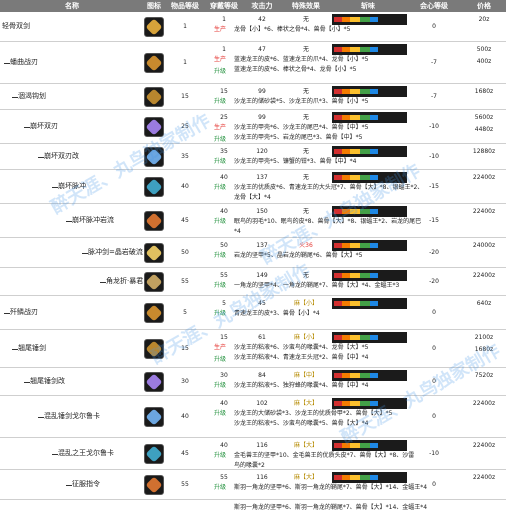  I want to click on material-list: 沙龙王的甲壳*6、沙龙王的尾巴*4、兽骨【中】*5, so click(301, 127).